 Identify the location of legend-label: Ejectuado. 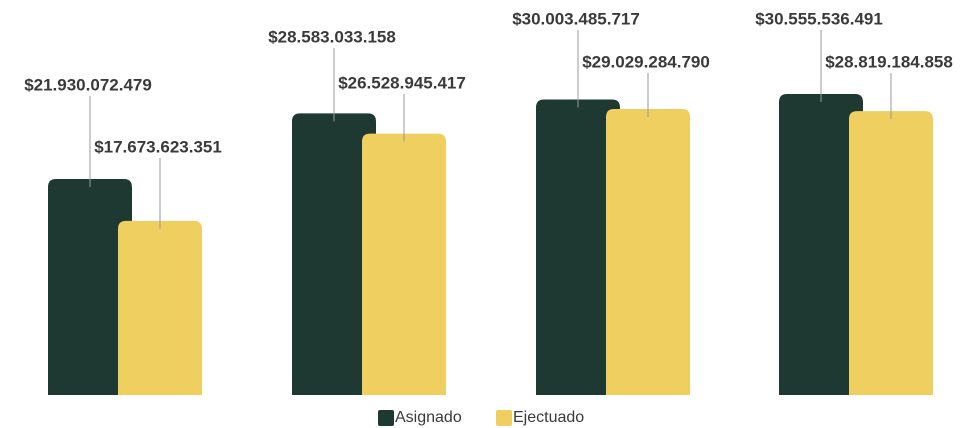
(548, 417).